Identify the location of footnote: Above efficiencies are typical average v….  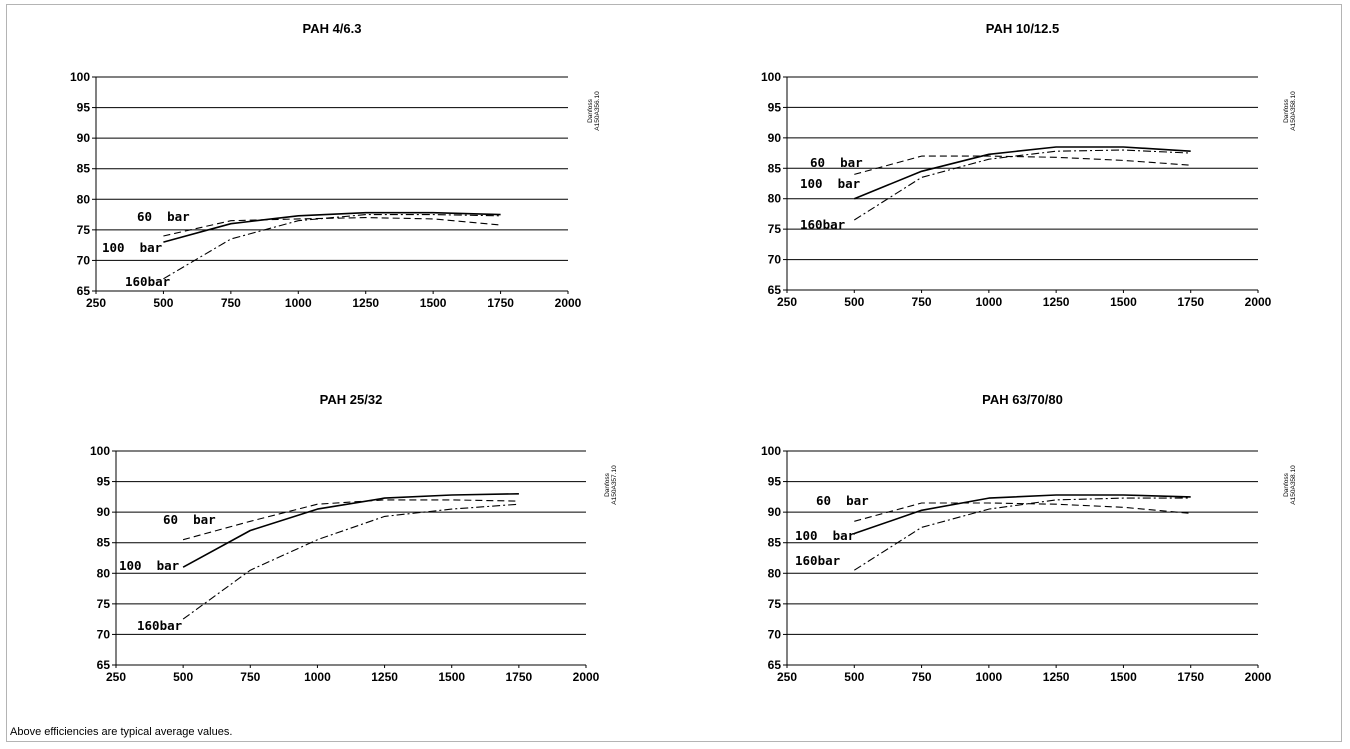
(121, 732).